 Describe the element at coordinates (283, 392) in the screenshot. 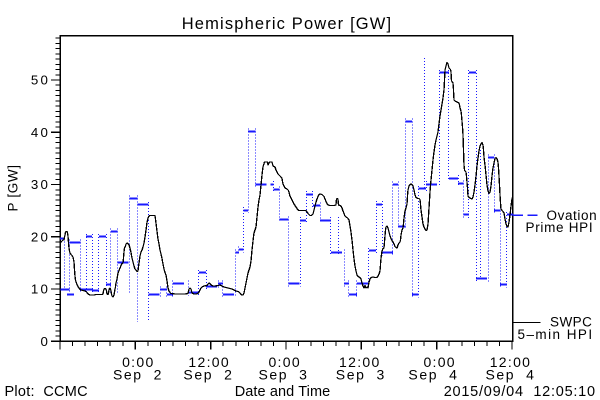

I see `svg-text: Date and Time` at that location.